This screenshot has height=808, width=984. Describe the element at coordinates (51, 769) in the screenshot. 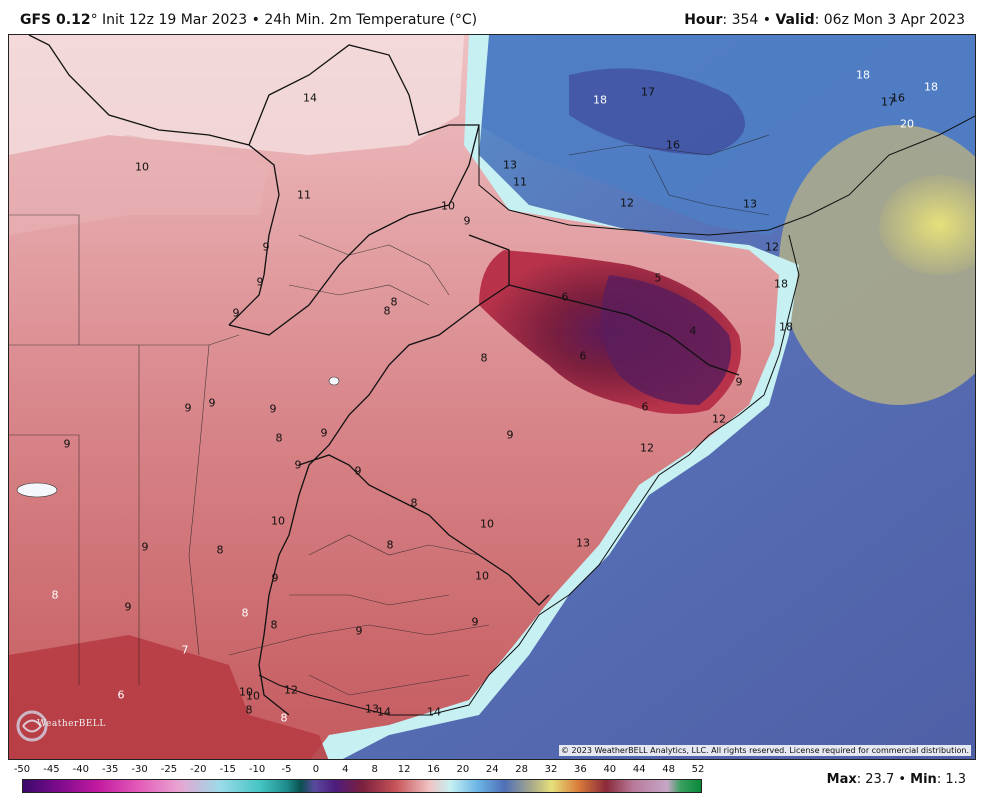

I see `scale-tick-label: -45` at that location.